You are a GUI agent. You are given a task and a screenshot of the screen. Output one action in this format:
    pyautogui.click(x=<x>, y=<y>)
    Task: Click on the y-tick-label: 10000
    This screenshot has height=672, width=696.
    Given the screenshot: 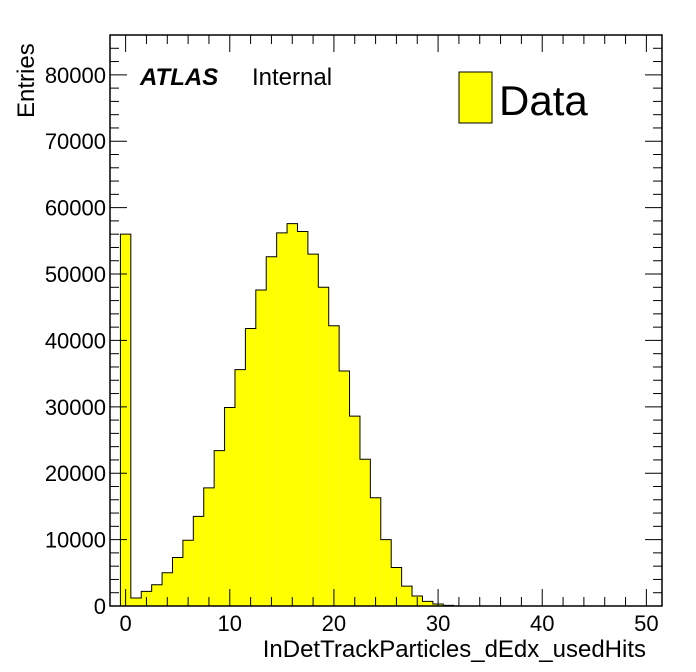 What is the action you would take?
    pyautogui.click(x=75, y=540)
    